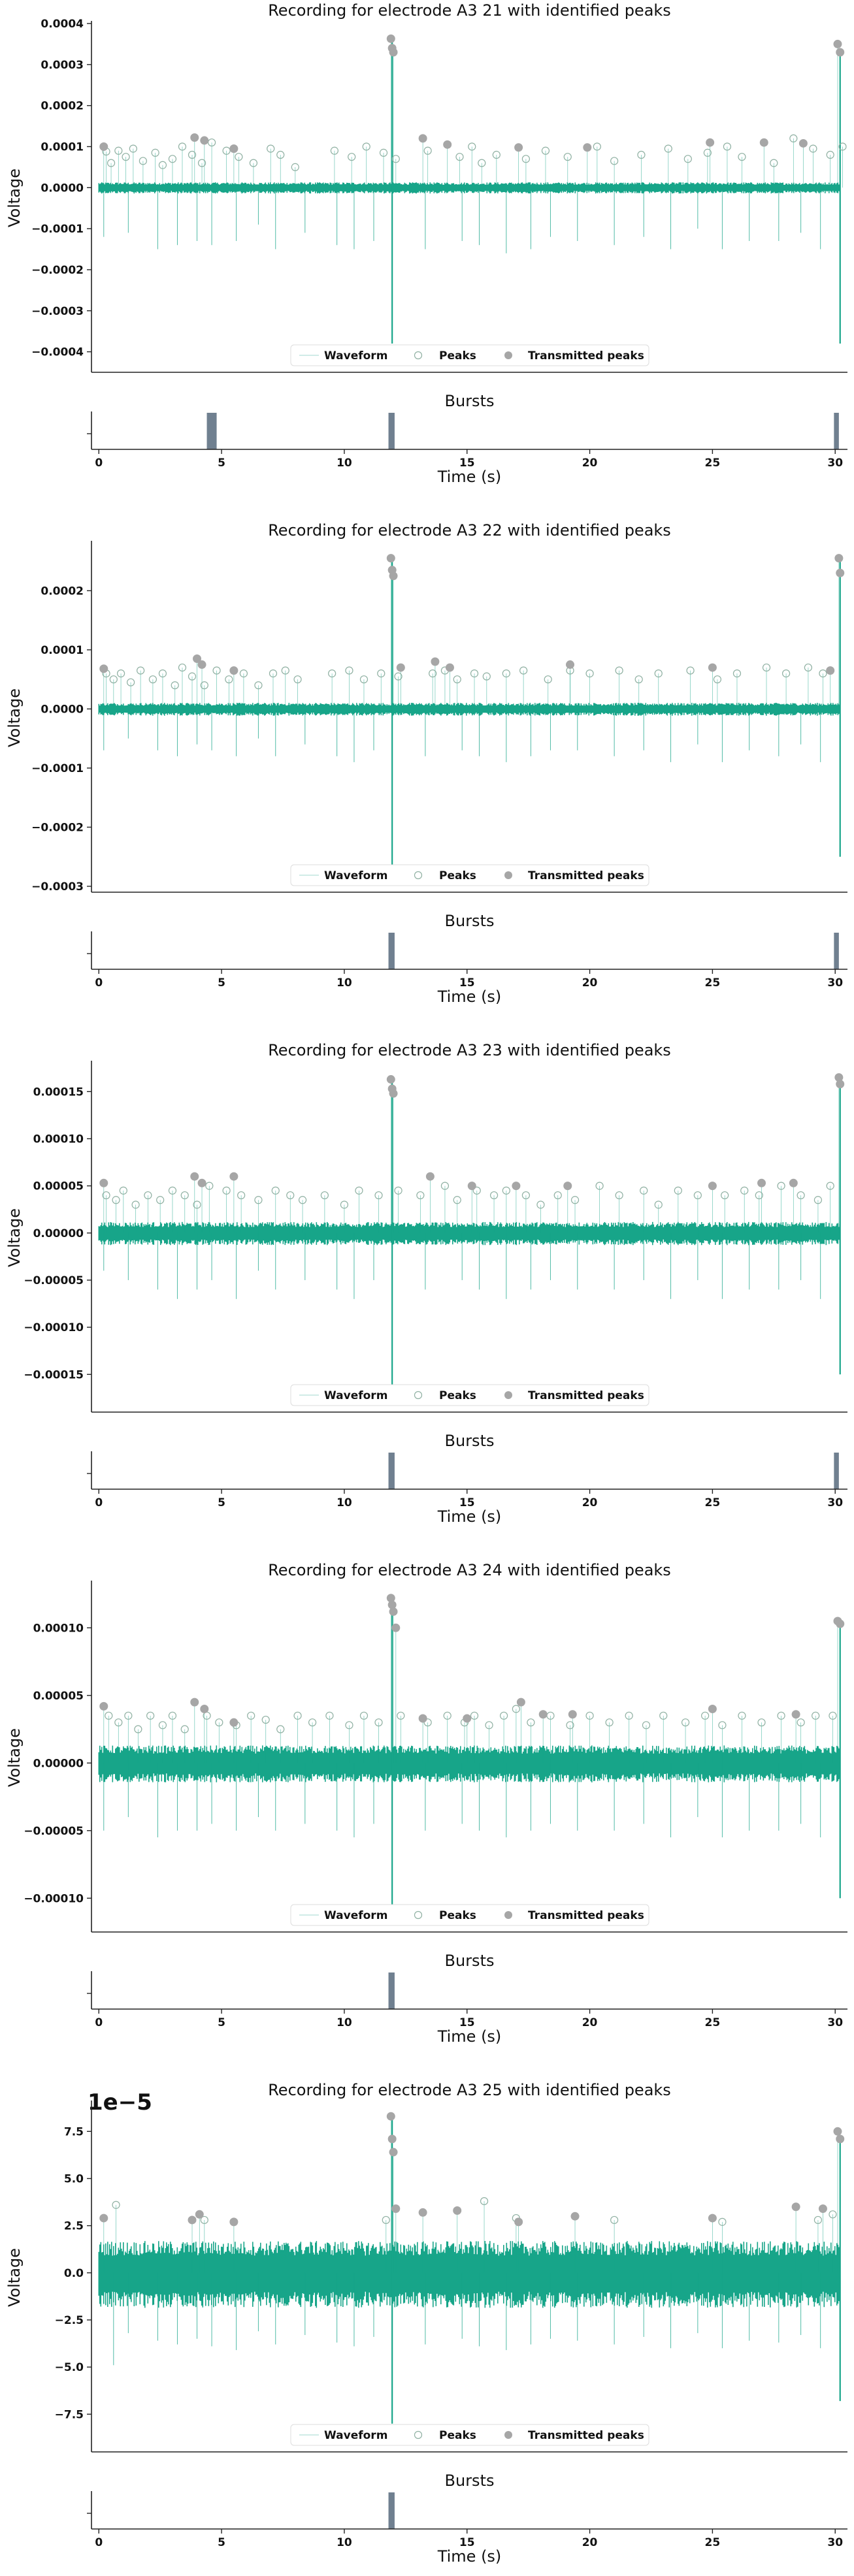  Describe the element at coordinates (58, 1092) in the screenshot. I see `y-tick-label: 0.00015` at that location.